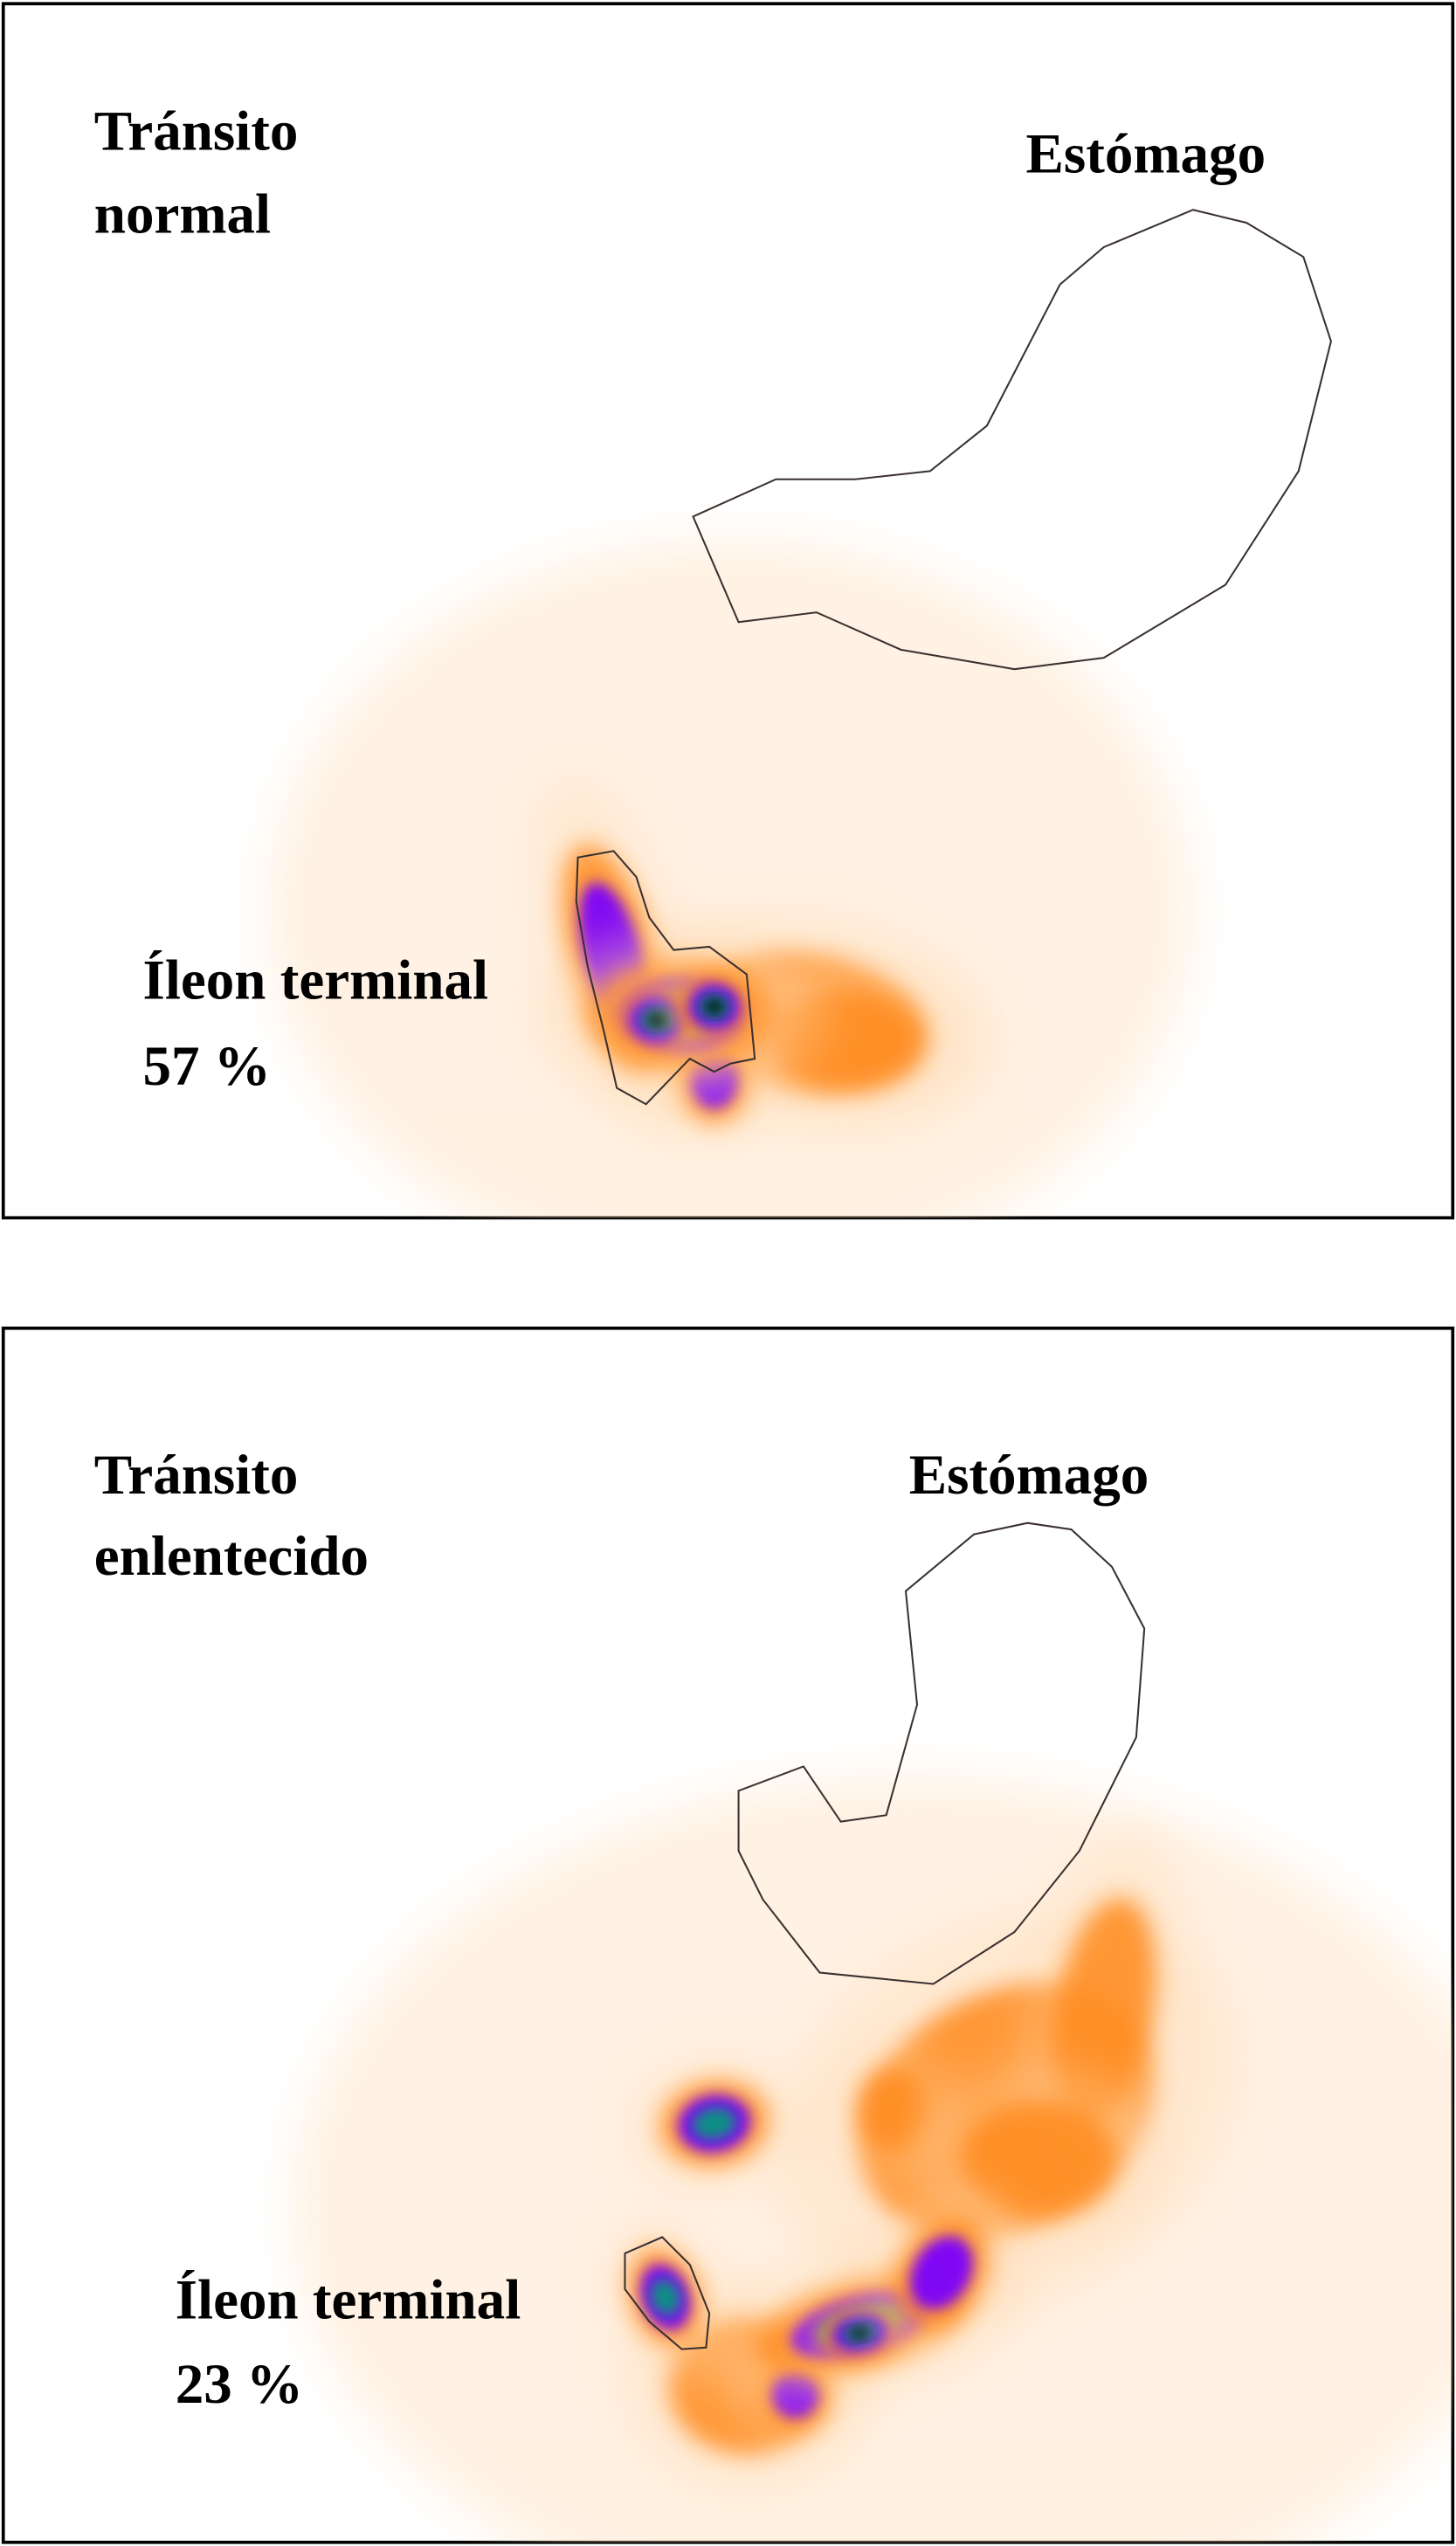 The height and width of the screenshot is (2546, 1456). What do you see at coordinates (207, 1066) in the screenshot?
I see `ileum-percent: 57 %` at bounding box center [207, 1066].